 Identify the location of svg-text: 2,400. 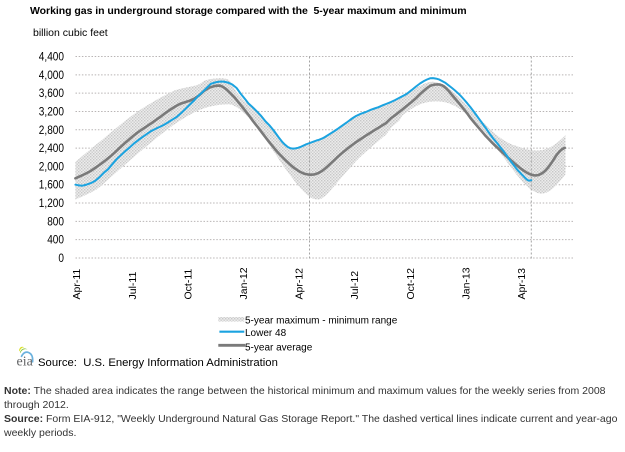
(51, 149).